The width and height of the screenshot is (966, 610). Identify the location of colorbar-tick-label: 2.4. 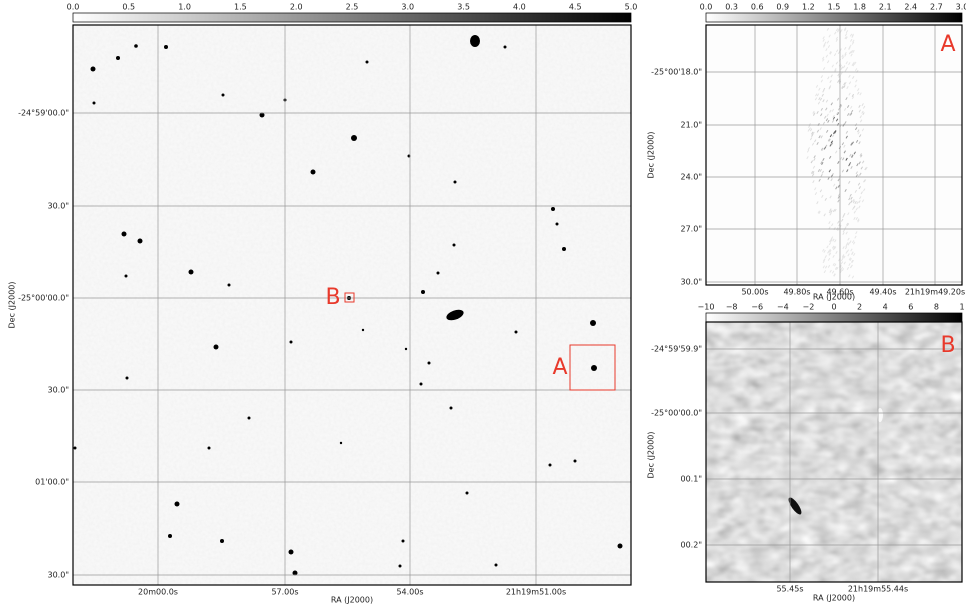
(910, 7).